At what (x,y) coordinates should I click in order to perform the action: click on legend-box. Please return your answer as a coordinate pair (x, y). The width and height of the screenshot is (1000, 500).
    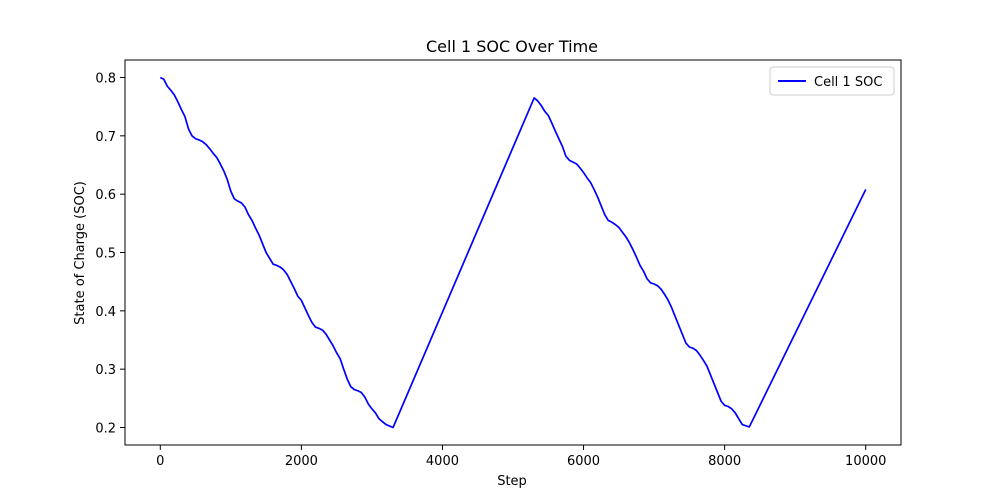
    Looking at the image, I should click on (832, 81).